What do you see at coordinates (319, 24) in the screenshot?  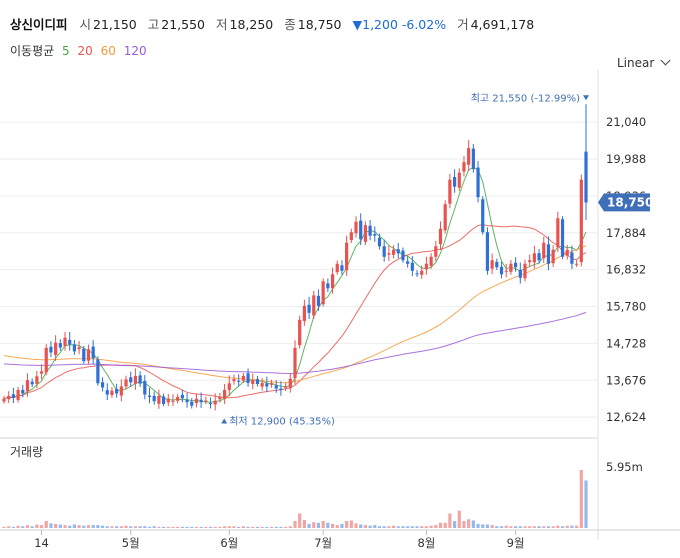 I see `close-value: 18,750` at bounding box center [319, 24].